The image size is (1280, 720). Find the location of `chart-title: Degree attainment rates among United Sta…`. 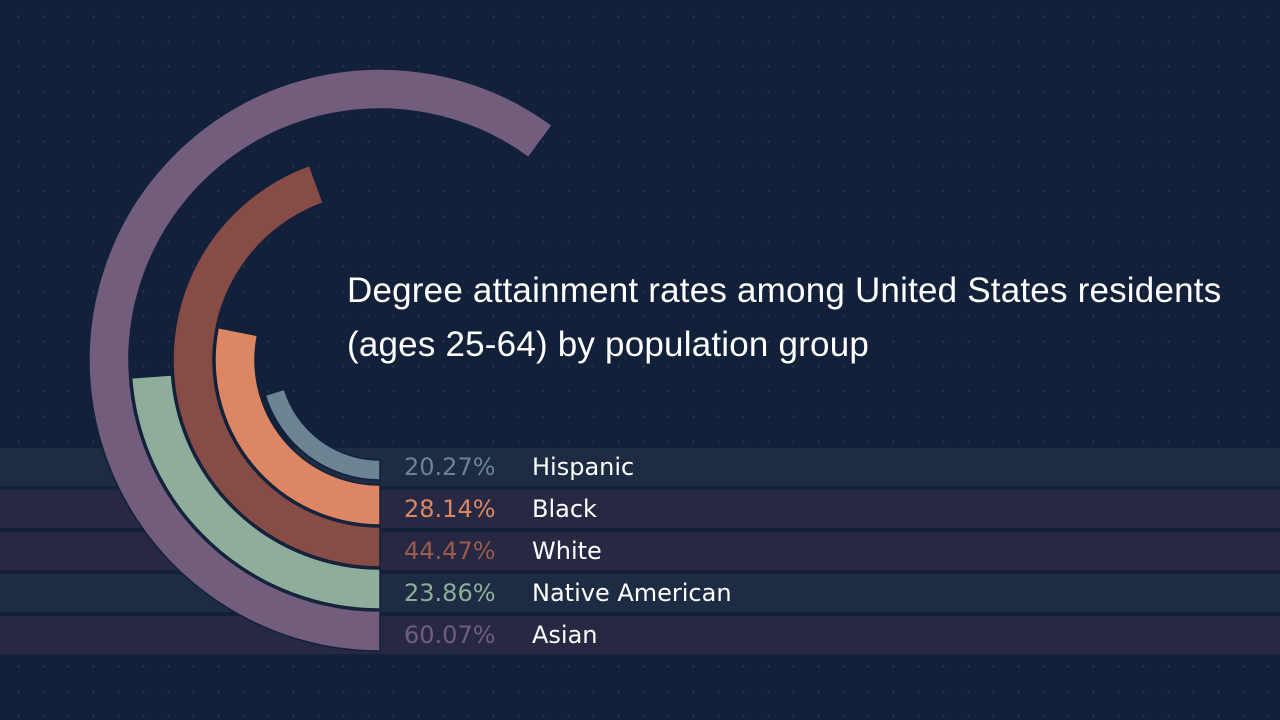

chart-title: Degree attainment rates among United Sta… is located at coordinates (784, 317).